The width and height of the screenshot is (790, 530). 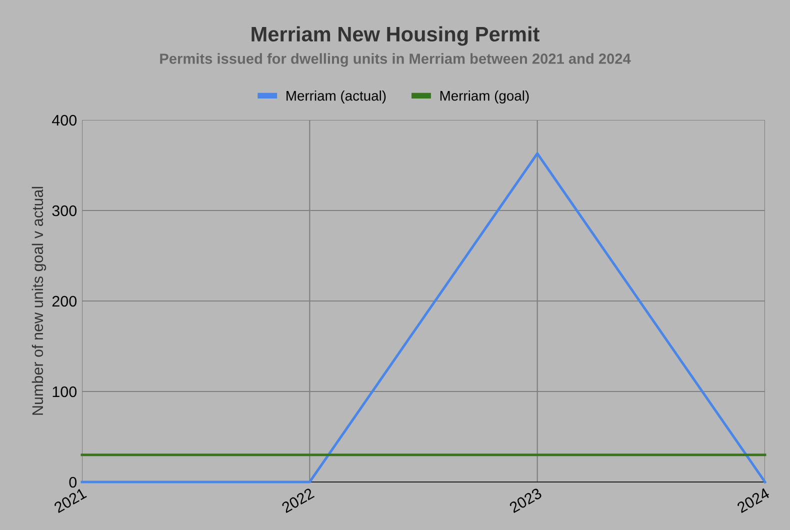 I want to click on x-tick-label: 2021, so click(x=70, y=501).